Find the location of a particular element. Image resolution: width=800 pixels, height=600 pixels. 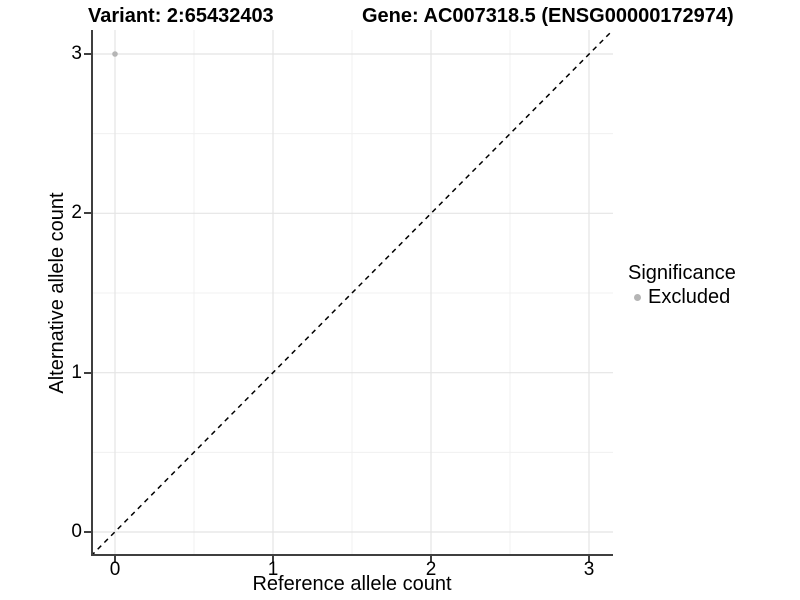

legend: Significance Excluded is located at coordinates (682, 285).